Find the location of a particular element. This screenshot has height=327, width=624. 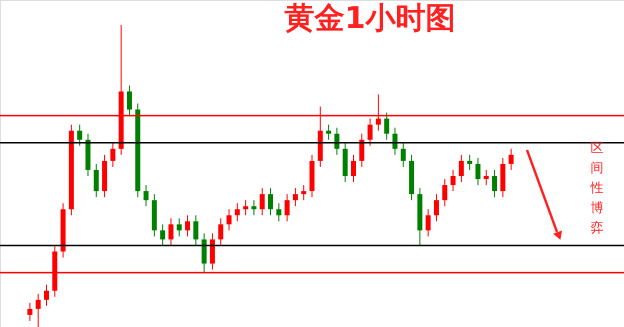

chart-title: 黄金1小时图 is located at coordinates (370, 18).